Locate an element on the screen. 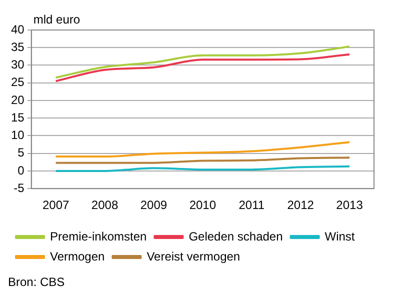 Image resolution: width=396 pixels, height=305 pixels. legend-label: Vereist vermogen is located at coordinates (193, 256).